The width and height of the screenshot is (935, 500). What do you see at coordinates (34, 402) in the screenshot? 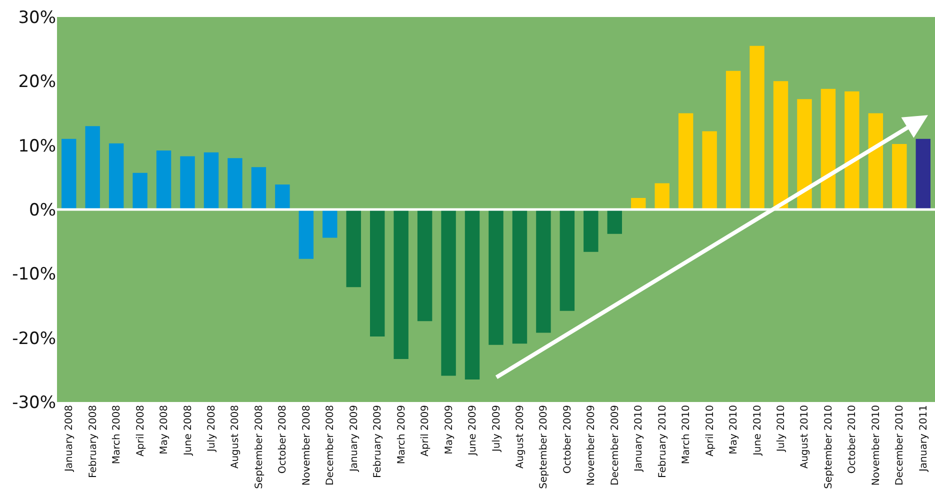
I see `y-tick-label: -30%` at bounding box center [34, 402].